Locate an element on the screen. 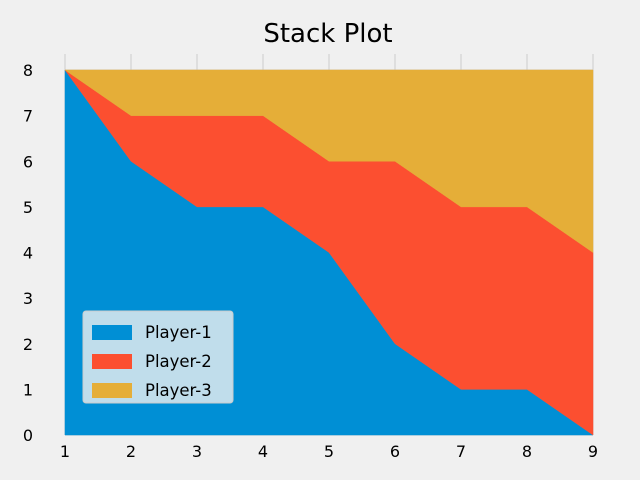 Image resolution: width=640 pixels, height=480 pixels. y-tick-label: 3 is located at coordinates (28, 298).